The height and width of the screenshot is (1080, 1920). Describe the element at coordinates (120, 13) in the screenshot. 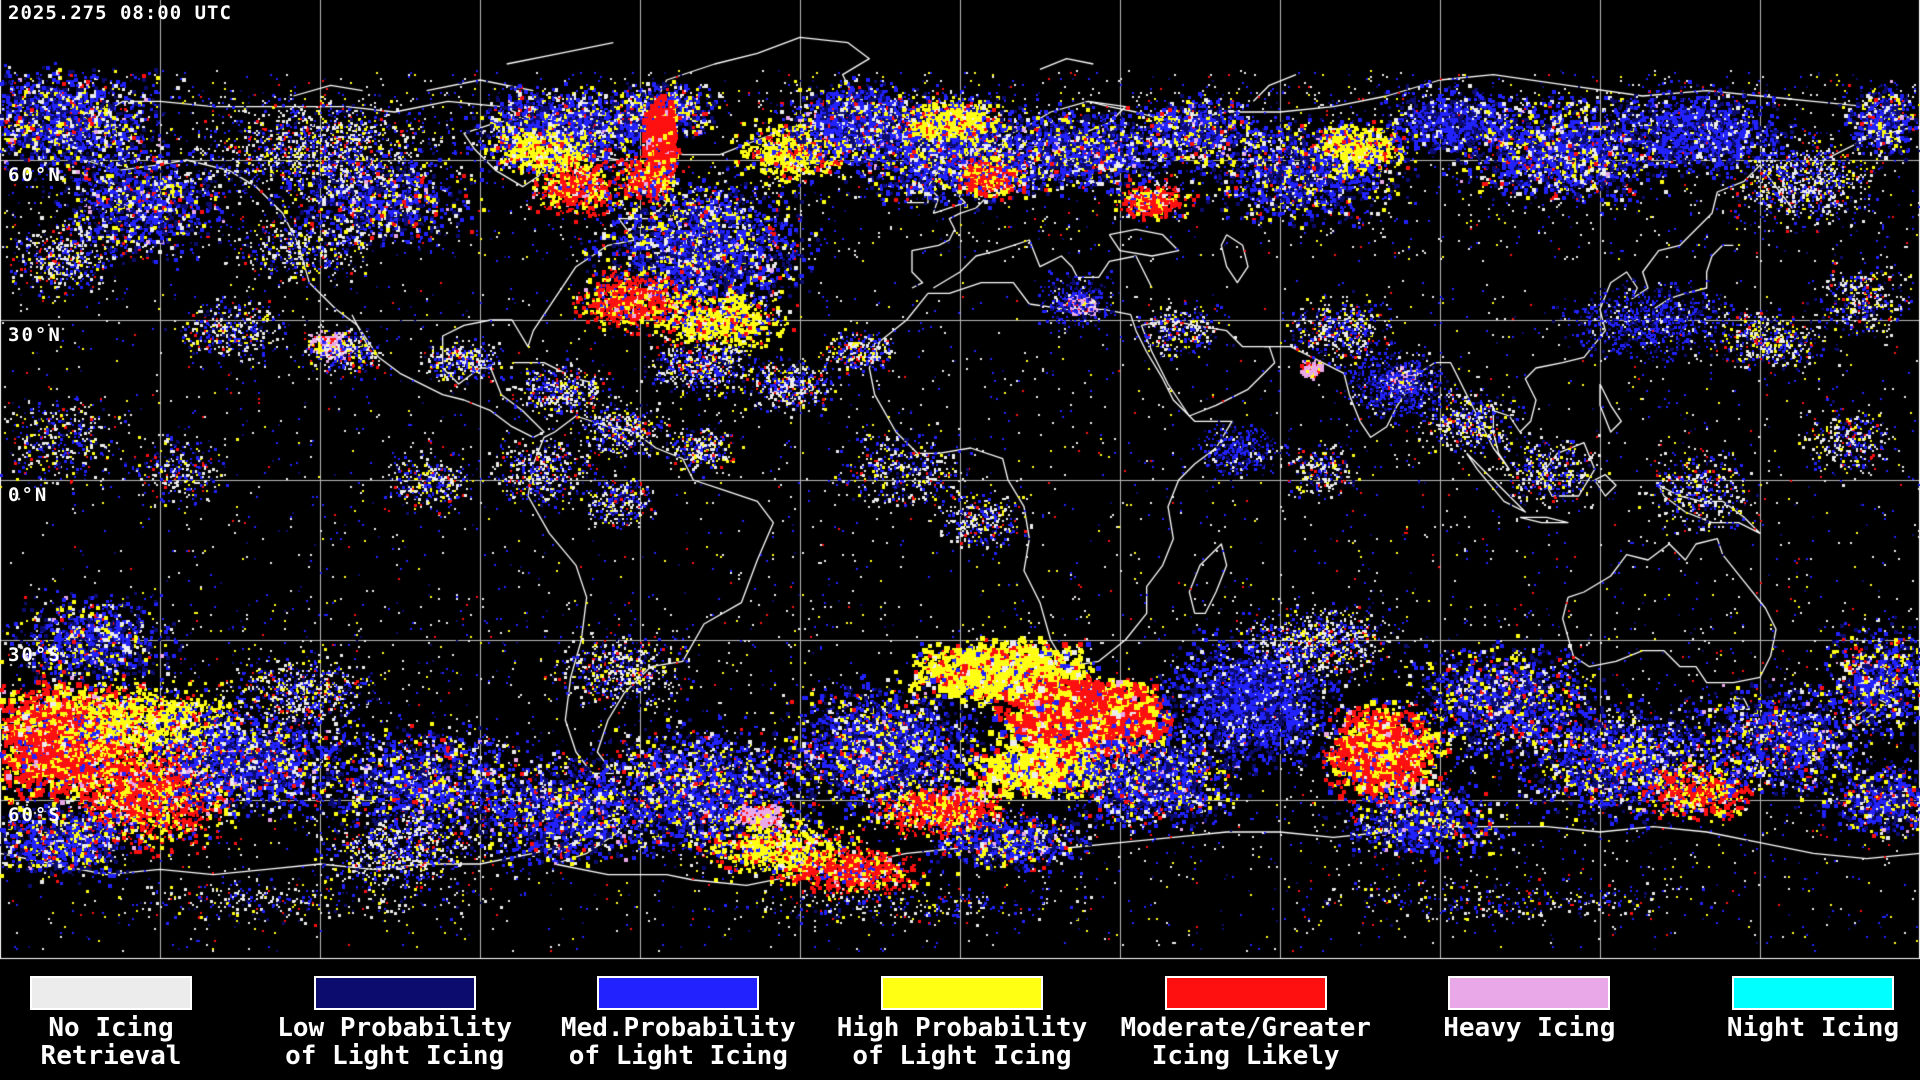

I see `timestamp: 2025.275 08:00 UTC` at that location.